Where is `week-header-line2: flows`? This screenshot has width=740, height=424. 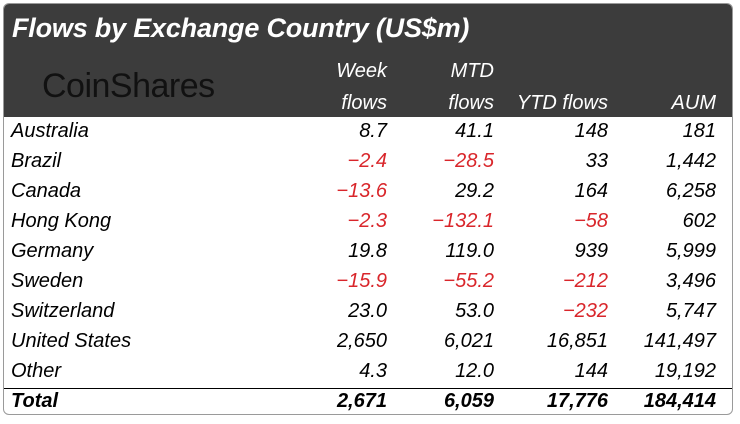 week-header-line2: flows is located at coordinates (364, 103).